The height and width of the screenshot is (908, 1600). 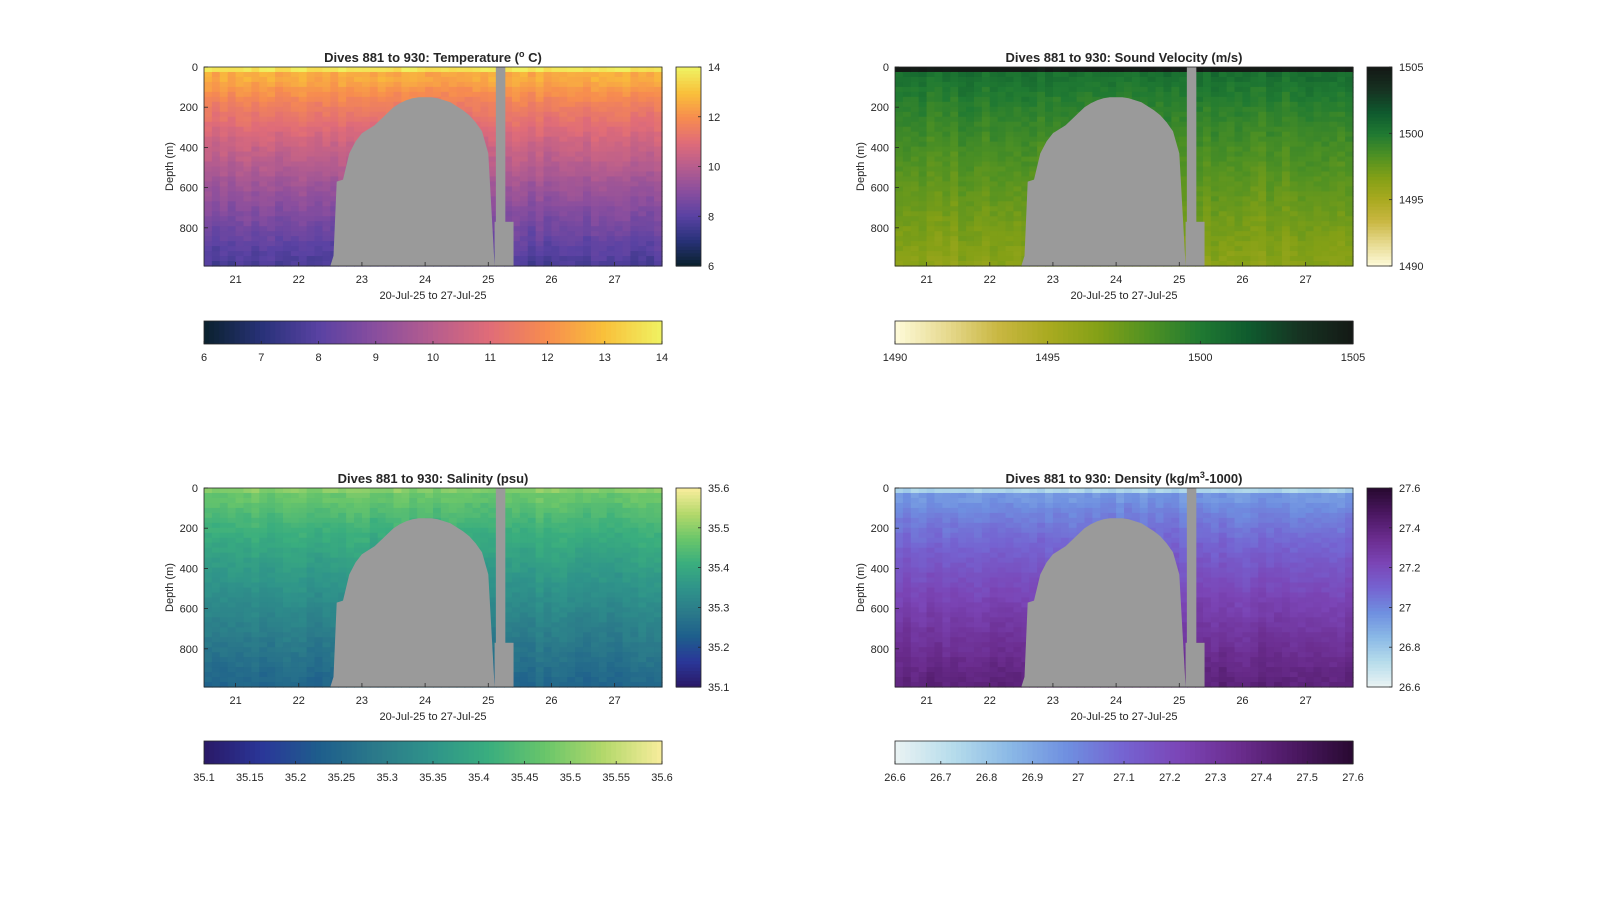 What do you see at coordinates (433, 57) in the screenshot?
I see `chart-title: Dives 881 to 930: Temperature (o C)` at bounding box center [433, 57].